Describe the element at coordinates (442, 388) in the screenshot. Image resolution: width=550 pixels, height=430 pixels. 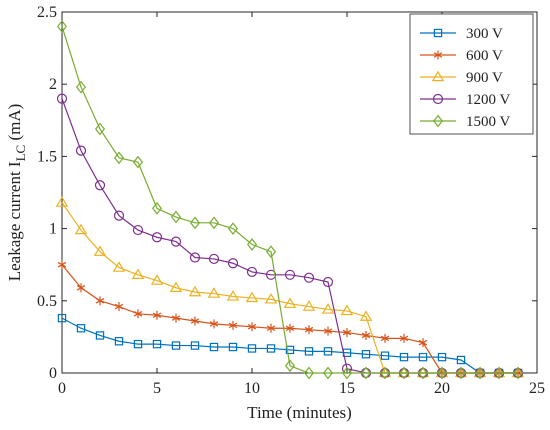
I see `x-tick-label: 20` at that location.